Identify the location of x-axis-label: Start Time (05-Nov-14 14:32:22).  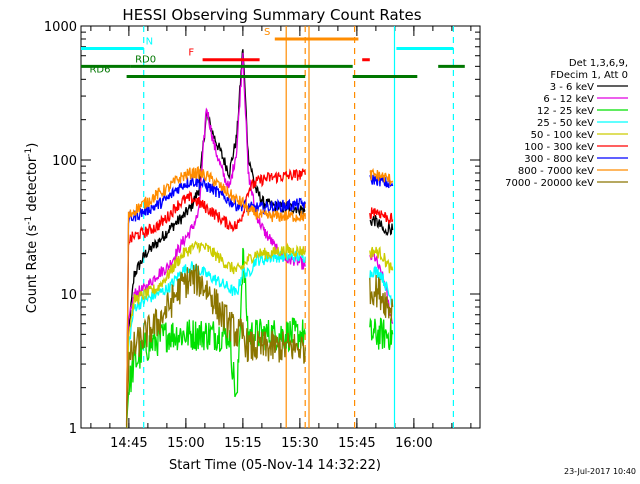
(275, 465).